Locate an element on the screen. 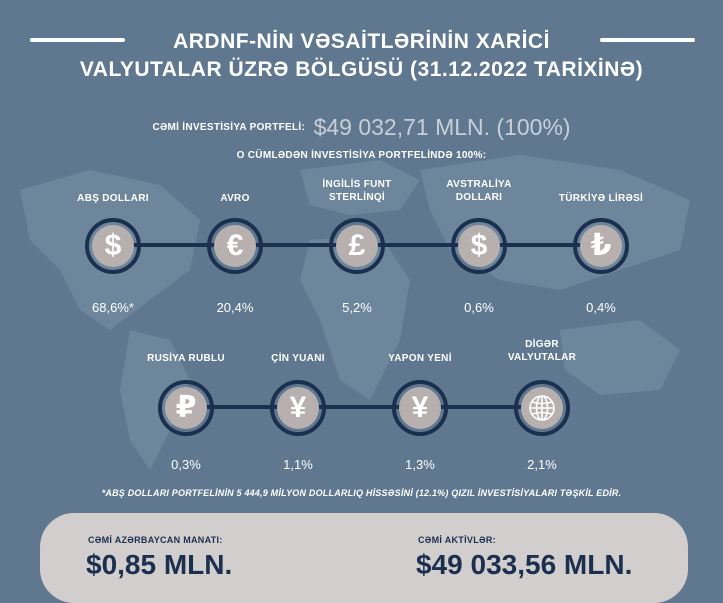  usd-circle: $ is located at coordinates (113, 246).